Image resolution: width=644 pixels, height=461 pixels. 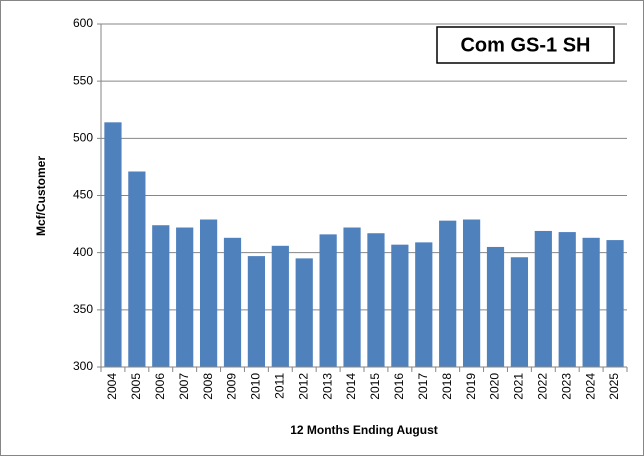 I want to click on y-tick-label: 550, so click(x=83, y=80).